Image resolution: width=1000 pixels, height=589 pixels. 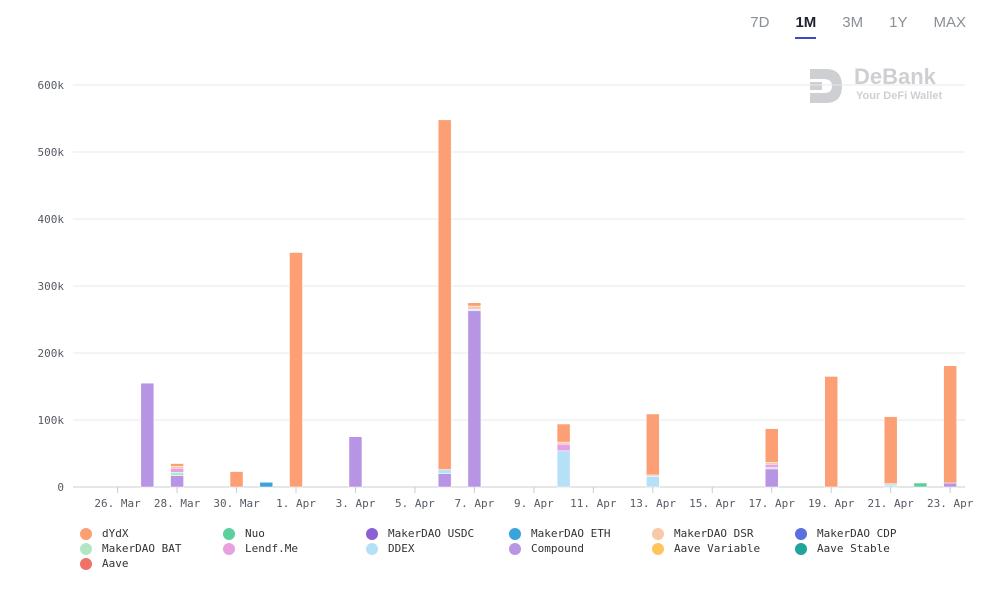 I want to click on legend-item: MakerDAO CDP, so click(x=866, y=533).